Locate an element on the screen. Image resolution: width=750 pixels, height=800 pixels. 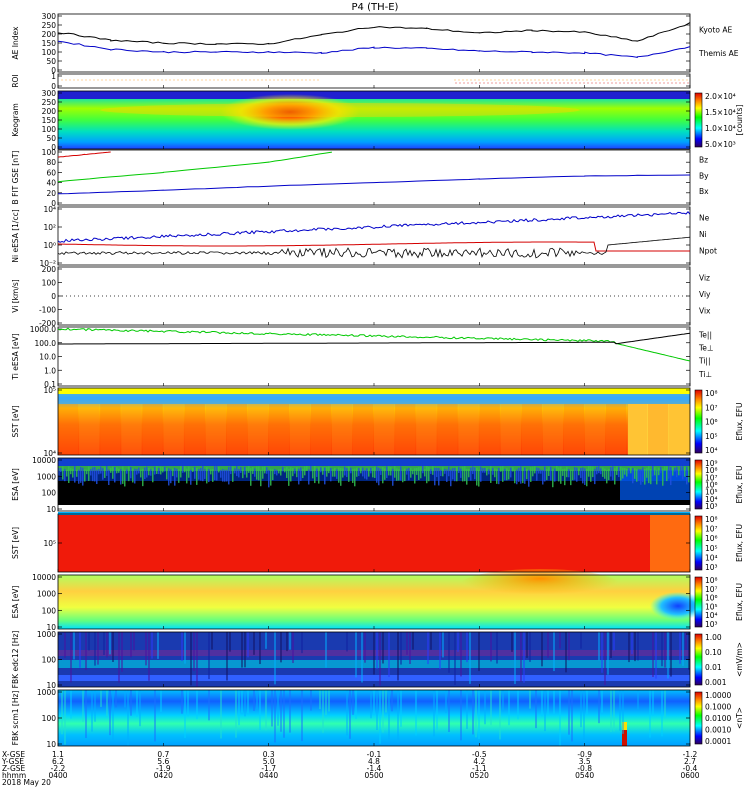
fbk_b-ylabel: FBK scm1 [Hz] is located at coordinates (15, 718).